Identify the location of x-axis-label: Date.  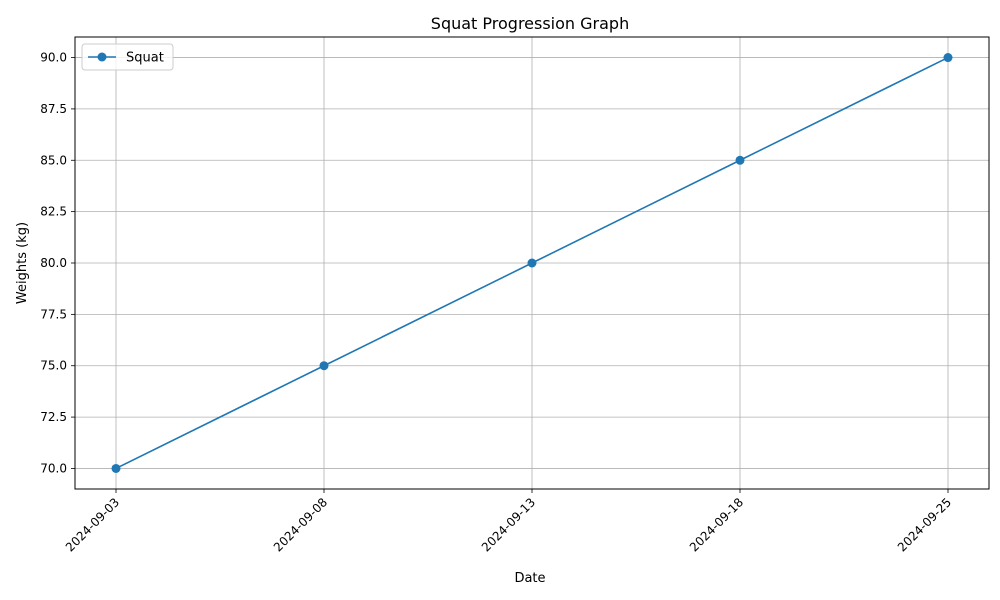
(529, 578).